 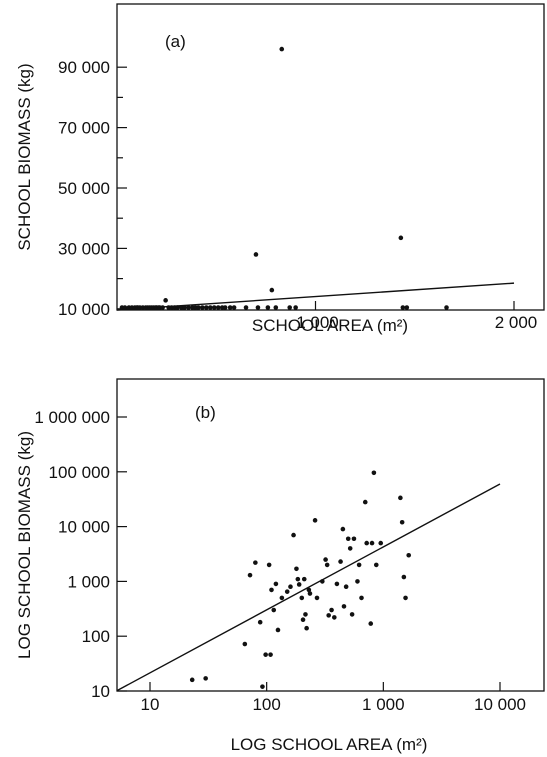 I want to click on panel-a-y-tick-label: 30 000, so click(x=84, y=248).